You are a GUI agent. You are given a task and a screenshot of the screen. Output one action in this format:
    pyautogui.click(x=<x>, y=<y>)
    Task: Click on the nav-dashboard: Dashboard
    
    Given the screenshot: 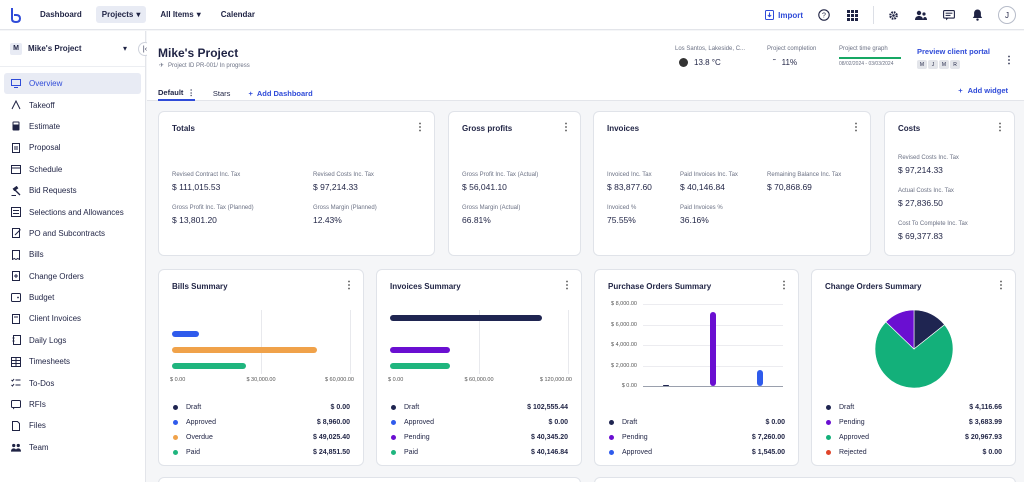 What is the action you would take?
    pyautogui.click(x=61, y=14)
    